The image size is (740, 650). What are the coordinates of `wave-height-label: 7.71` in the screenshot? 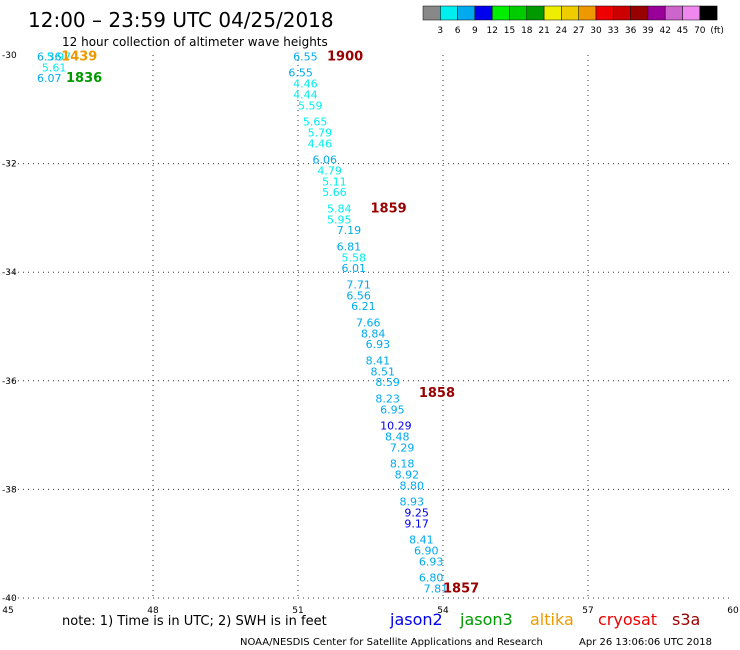 It's located at (358, 284).